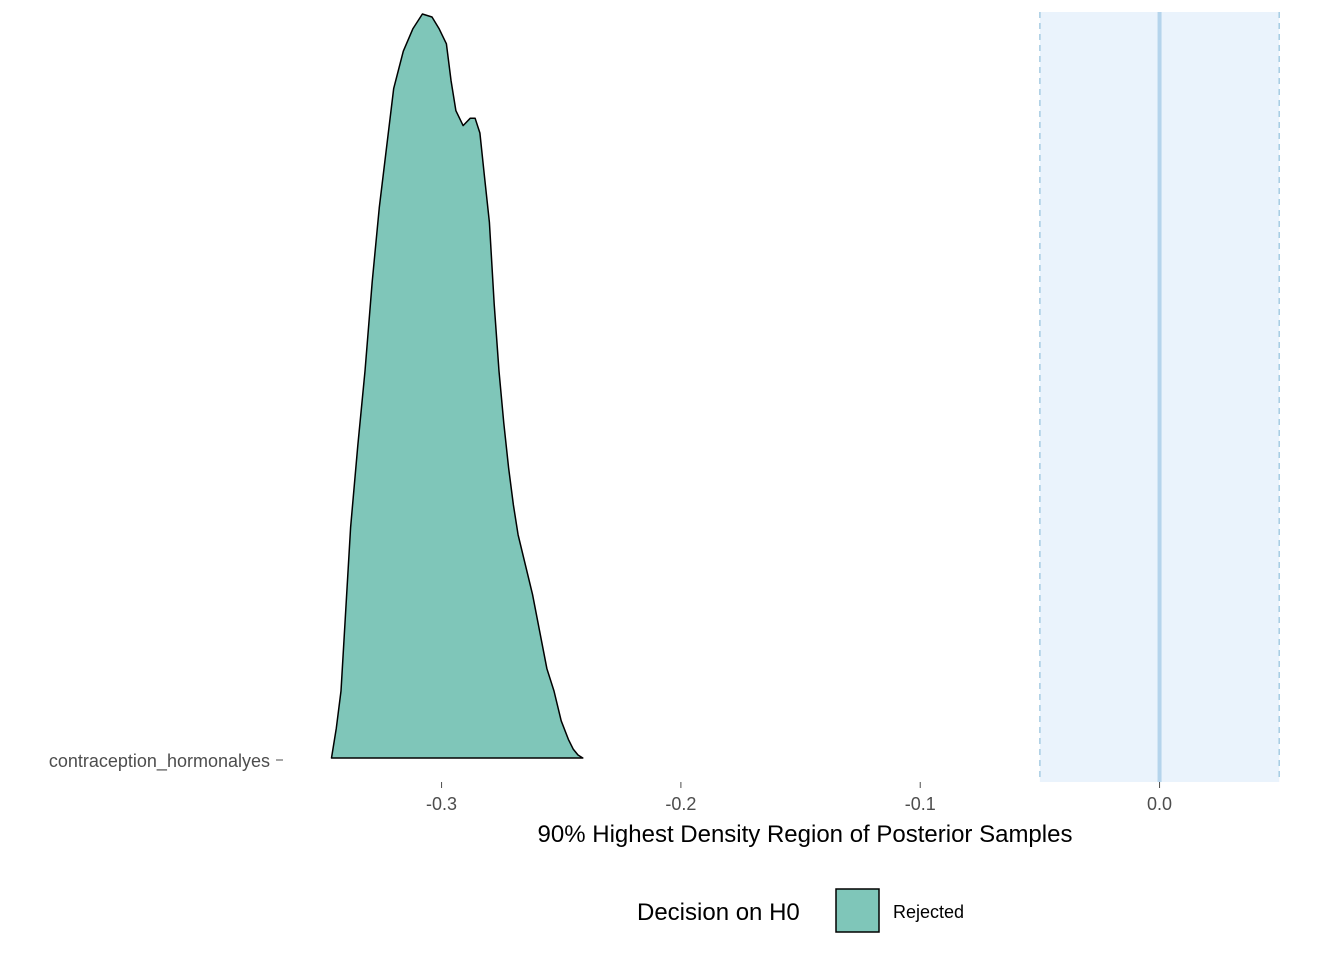  Describe the element at coordinates (799, 798) in the screenshot. I see `x-axis: -0.3 -0.2 -0.1 0.0` at that location.